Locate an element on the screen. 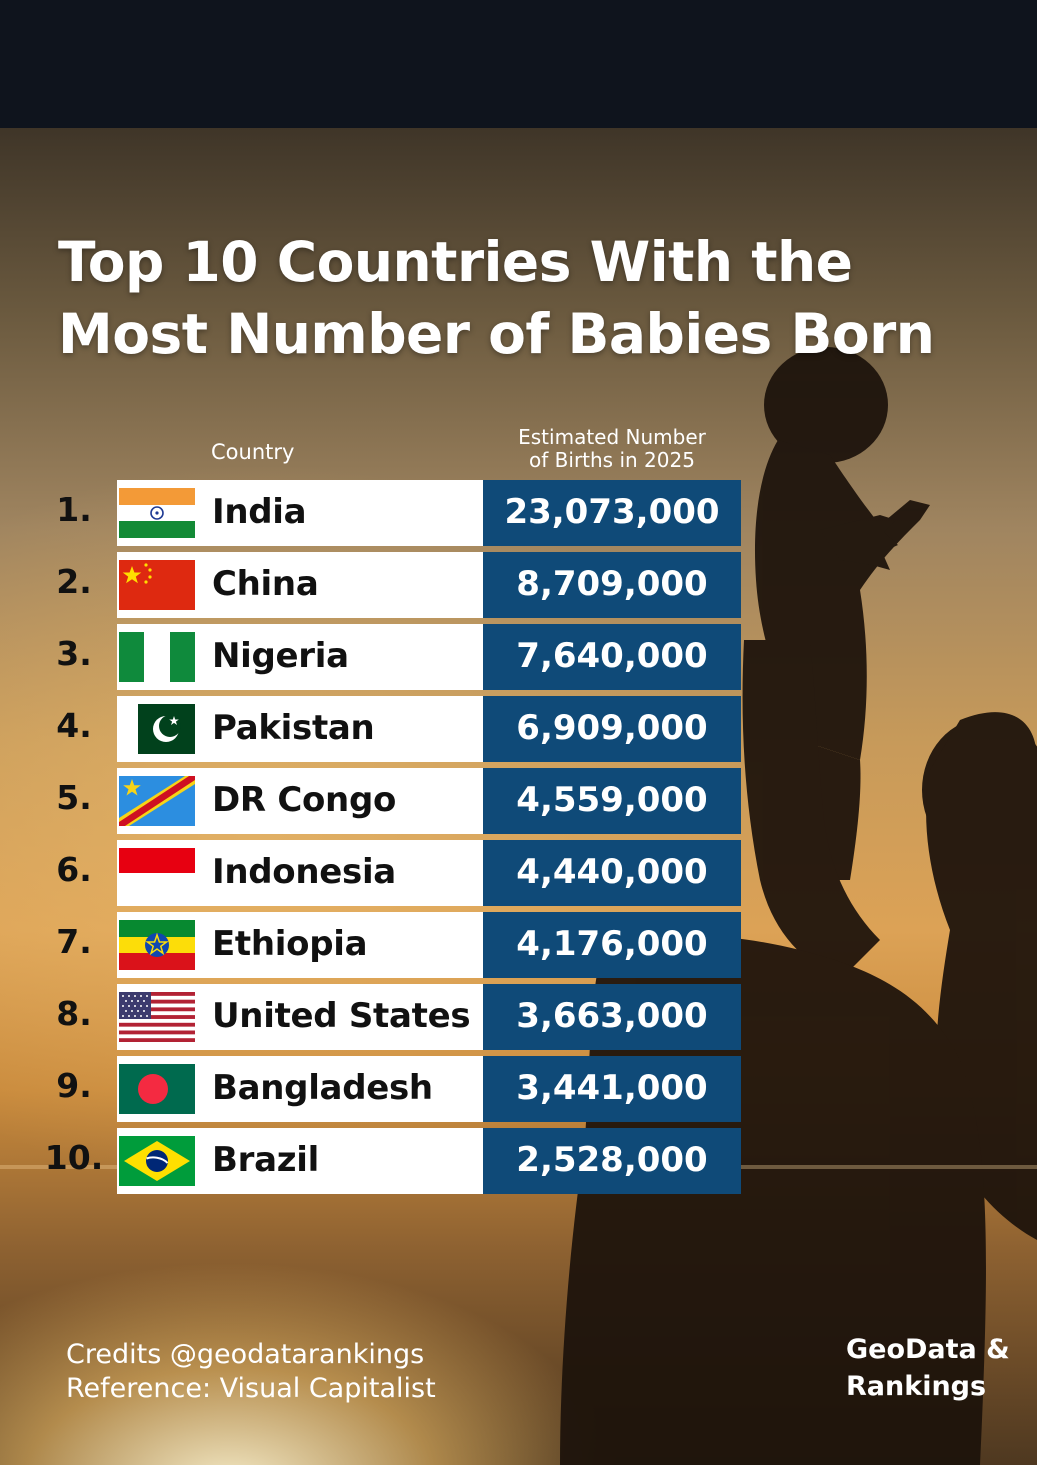 The height and width of the screenshot is (1465, 1037). country-name: Nigeria is located at coordinates (280, 656).